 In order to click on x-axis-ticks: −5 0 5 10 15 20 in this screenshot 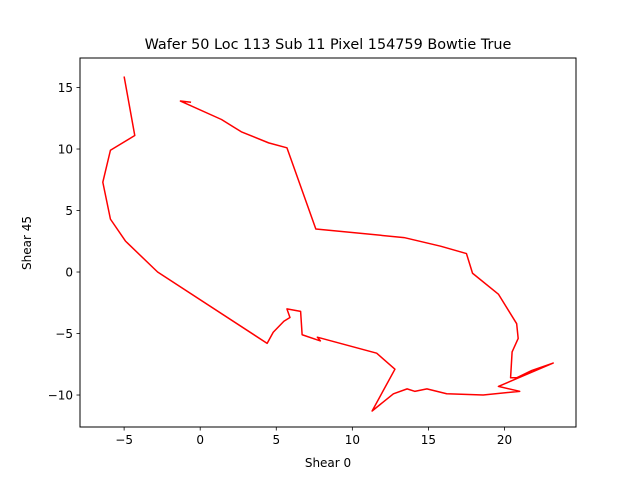, I will do `click(313, 437)`.